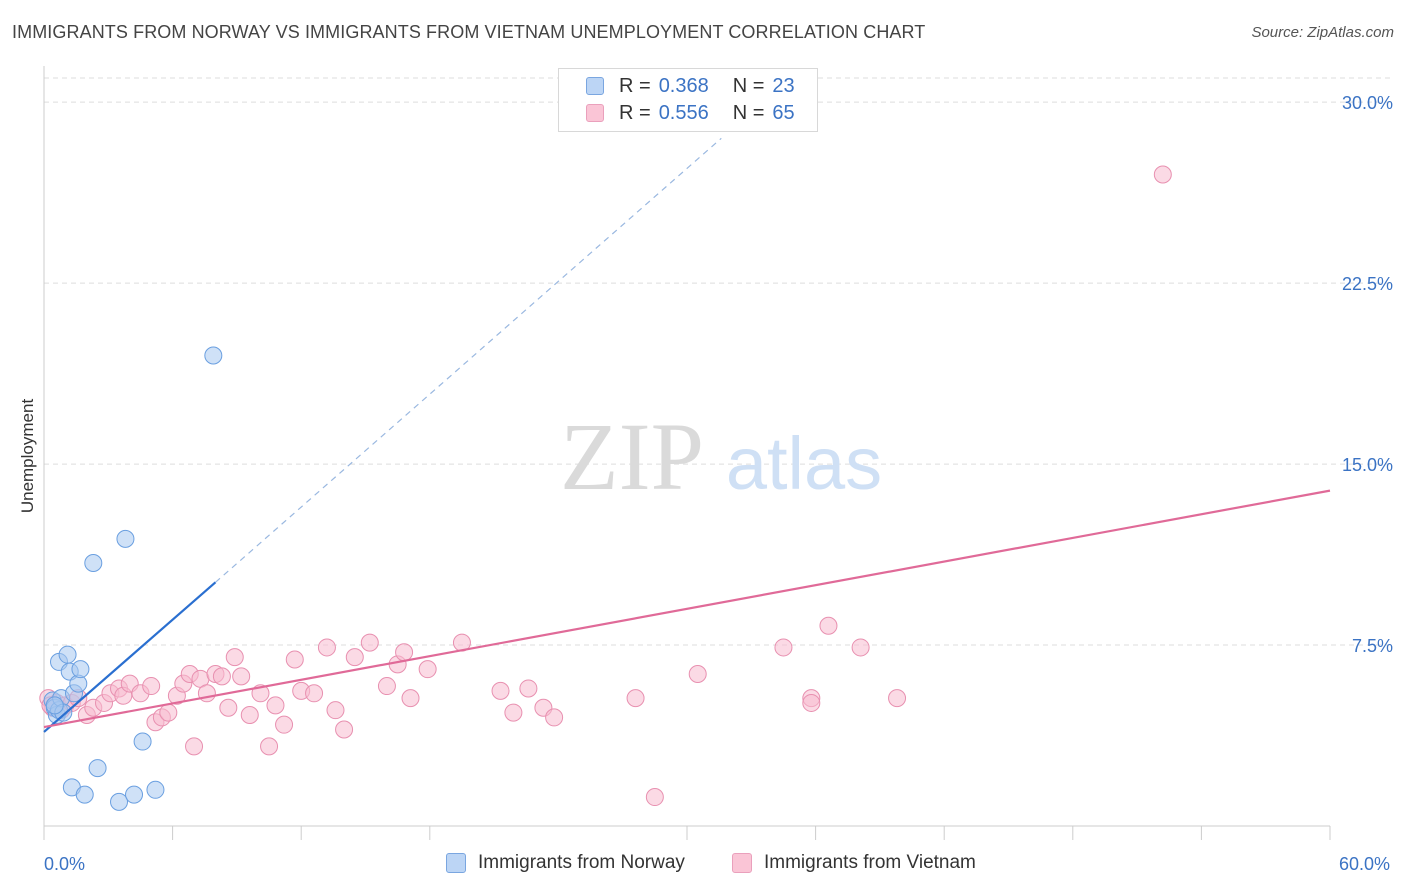  I want to click on series-swatch-norway, so click(456, 863).